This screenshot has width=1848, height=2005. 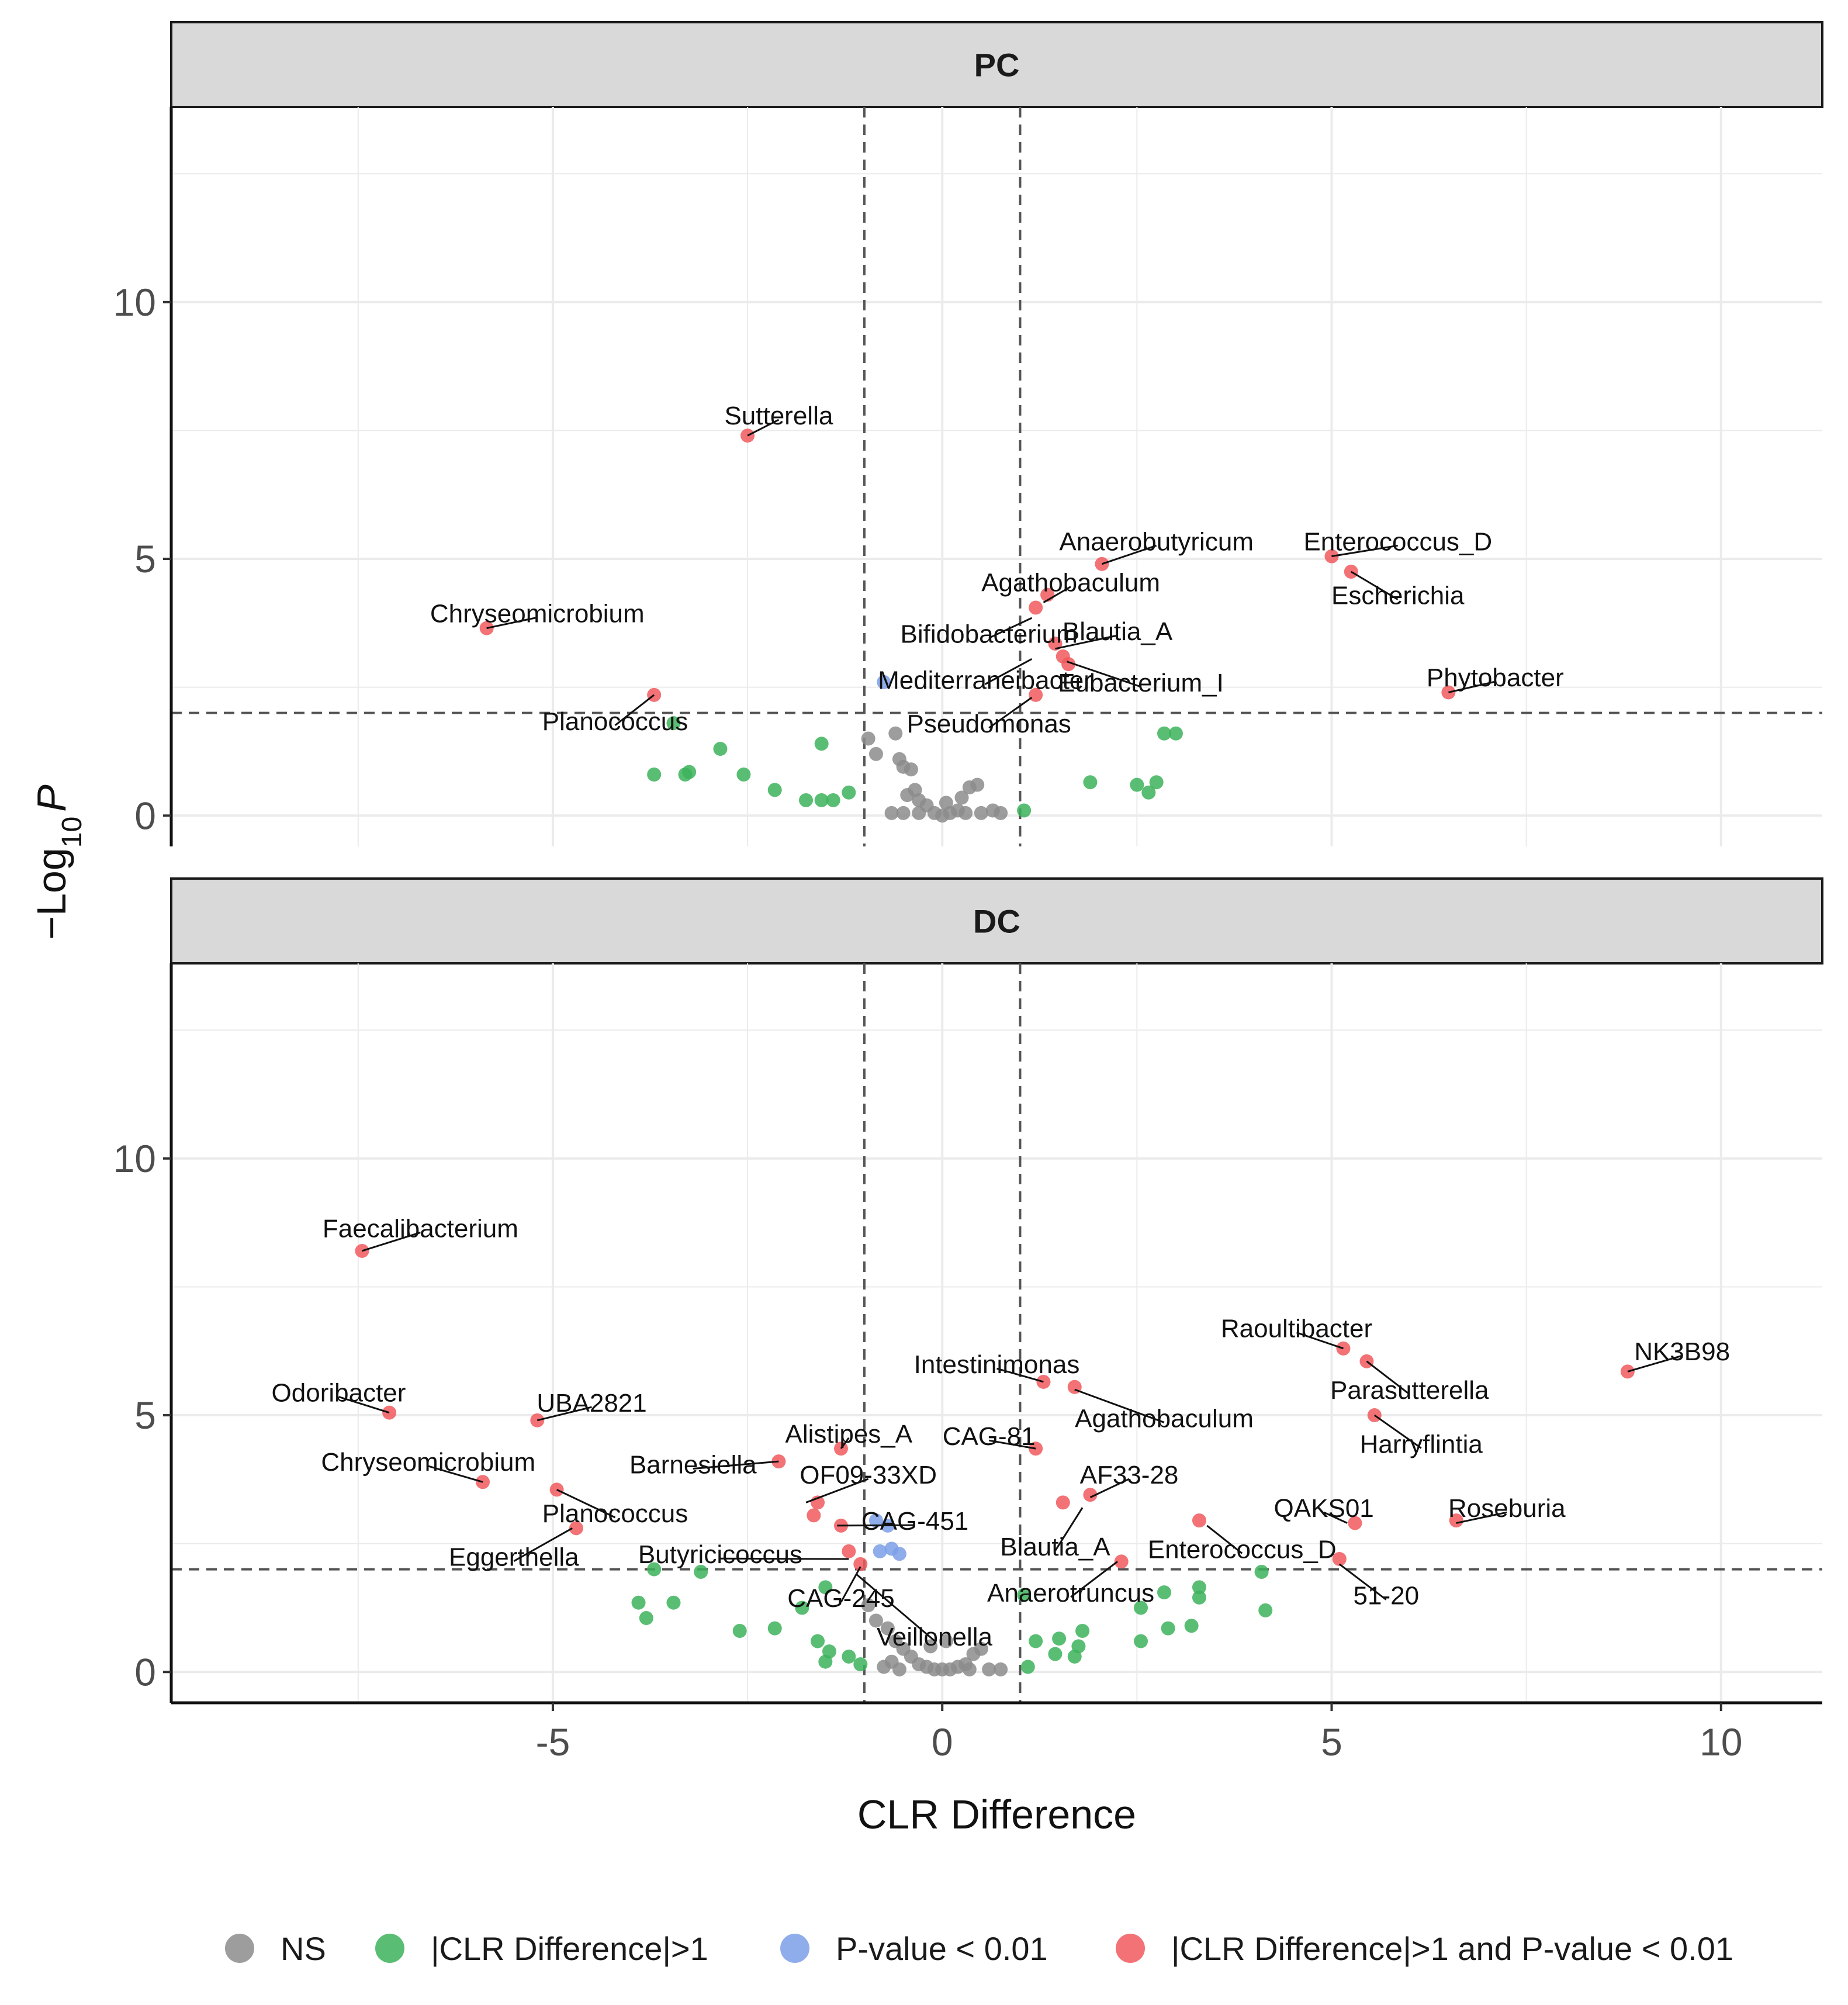 What do you see at coordinates (390, 1948) in the screenshot?
I see `legend-key-clr` at bounding box center [390, 1948].